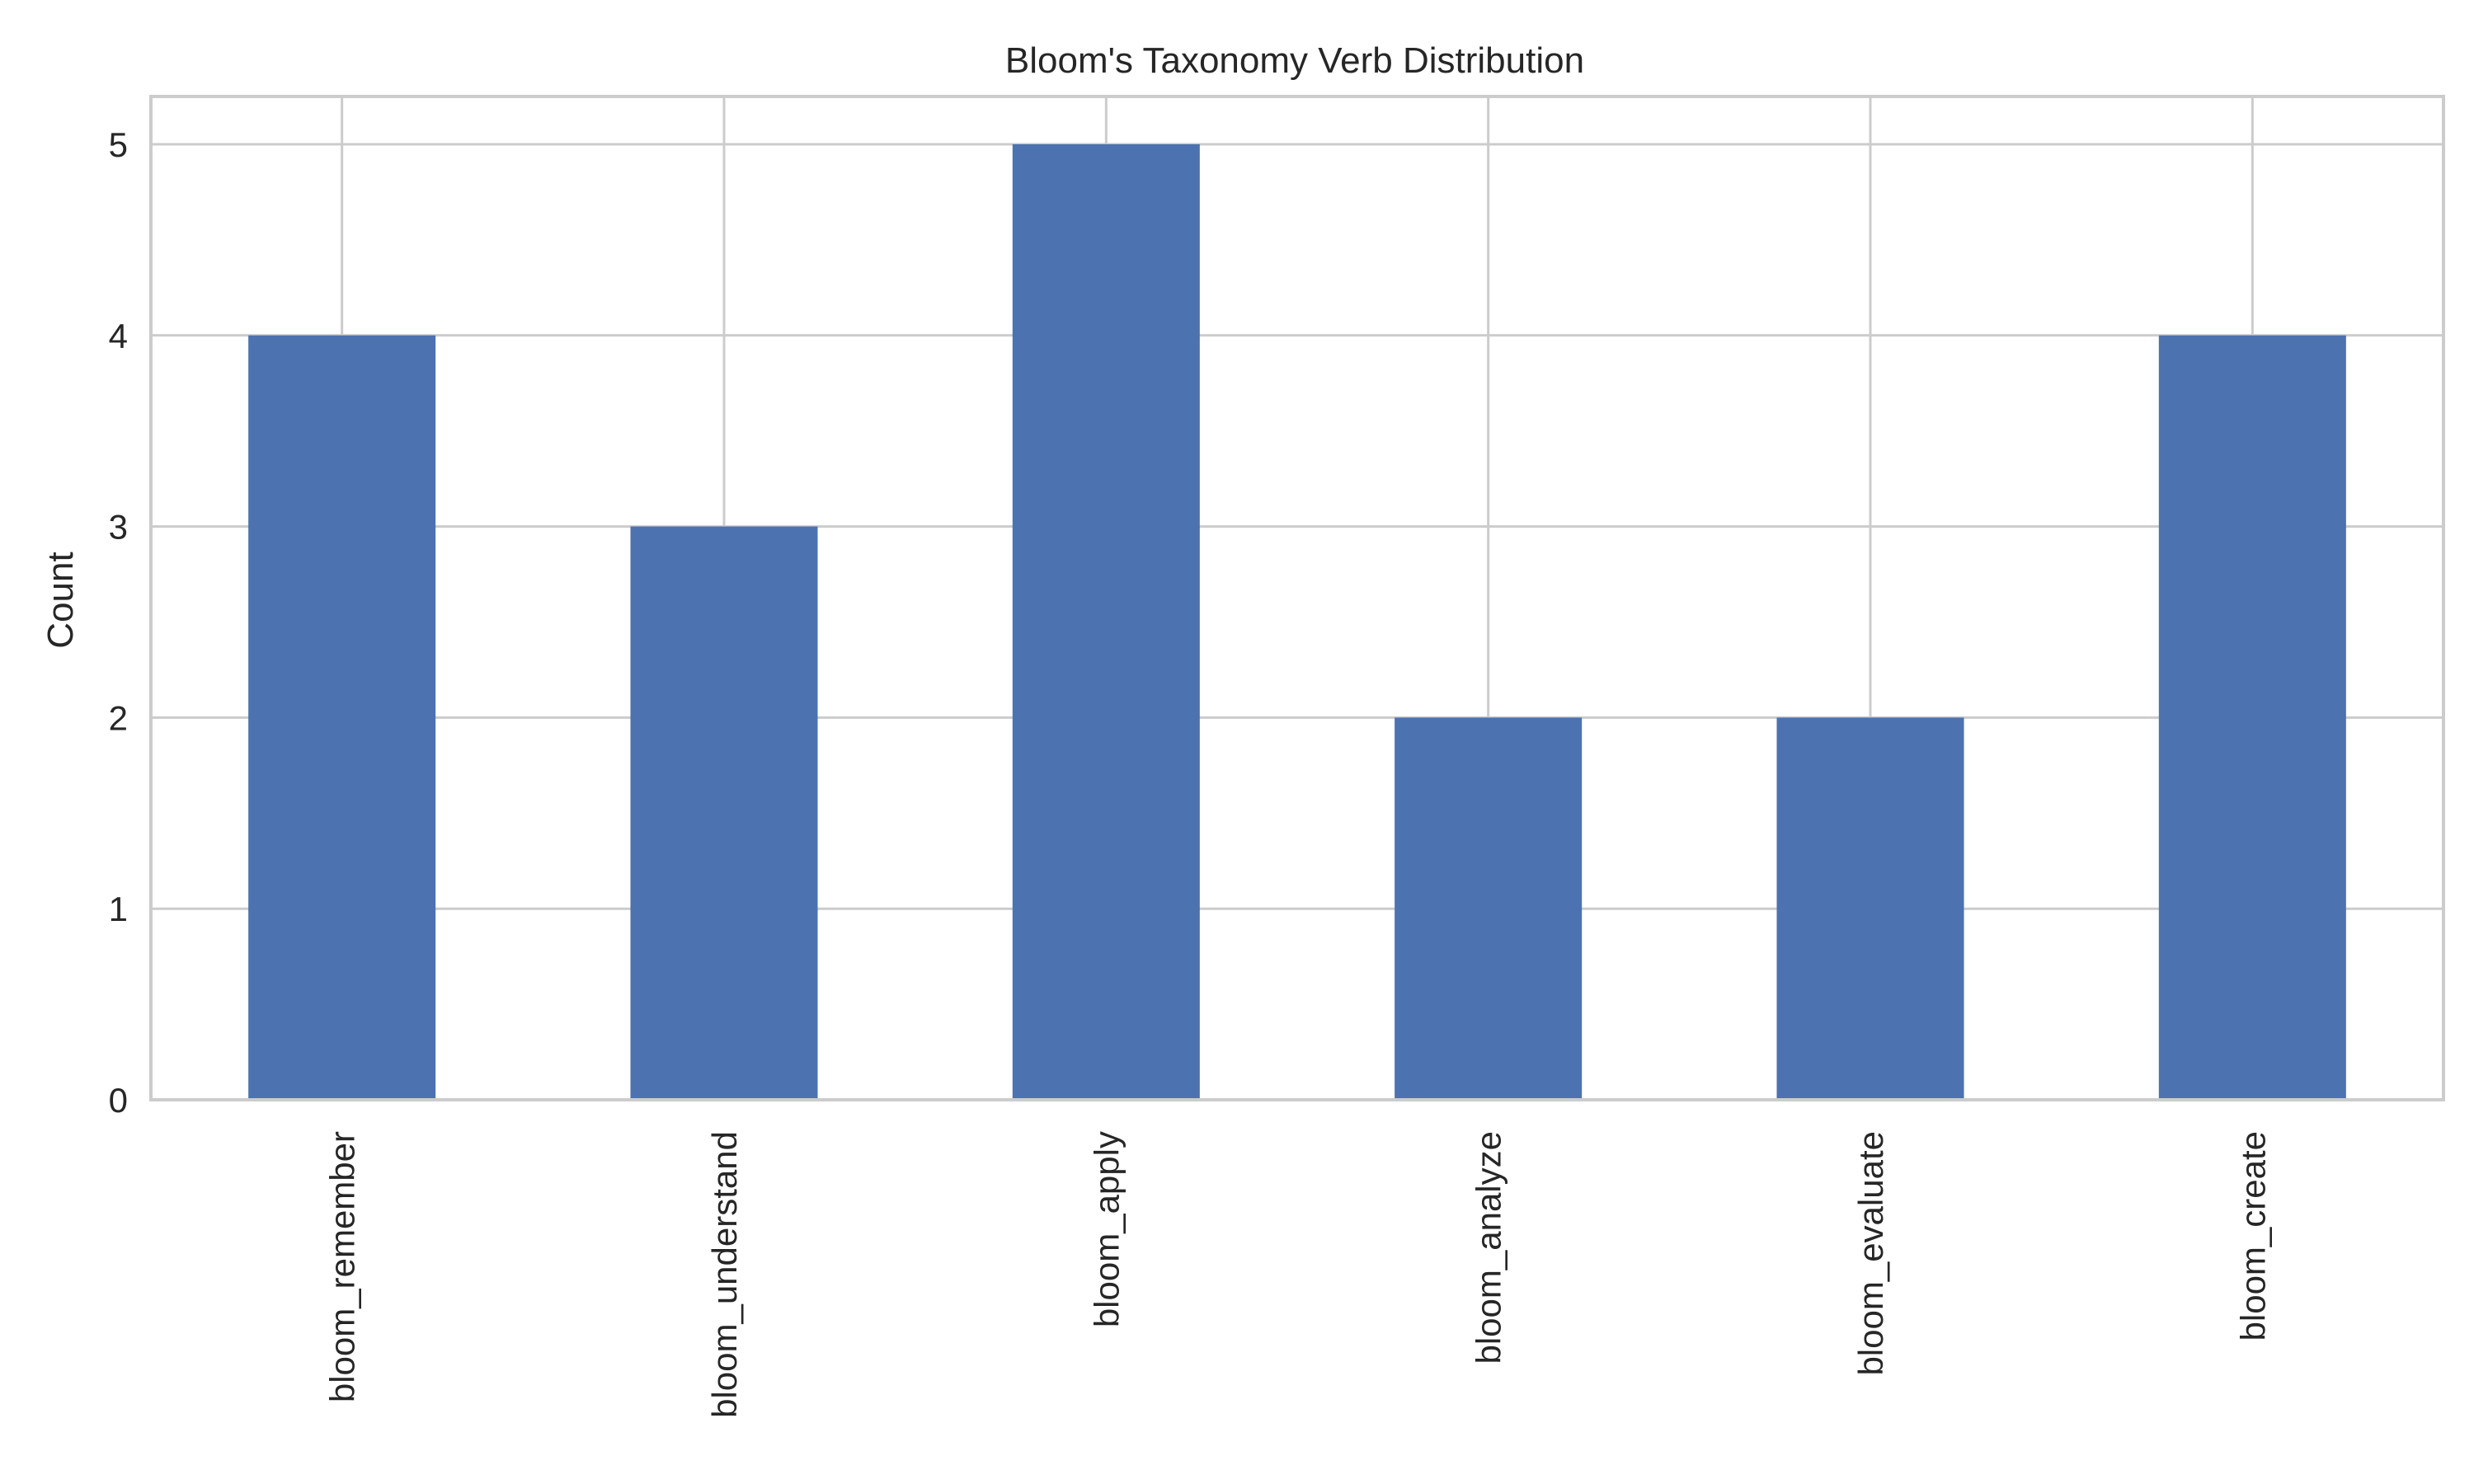 This screenshot has width=2474, height=1484. Describe the element at coordinates (724, 1274) in the screenshot. I see `x-tick-label: bloom_understand` at that location.